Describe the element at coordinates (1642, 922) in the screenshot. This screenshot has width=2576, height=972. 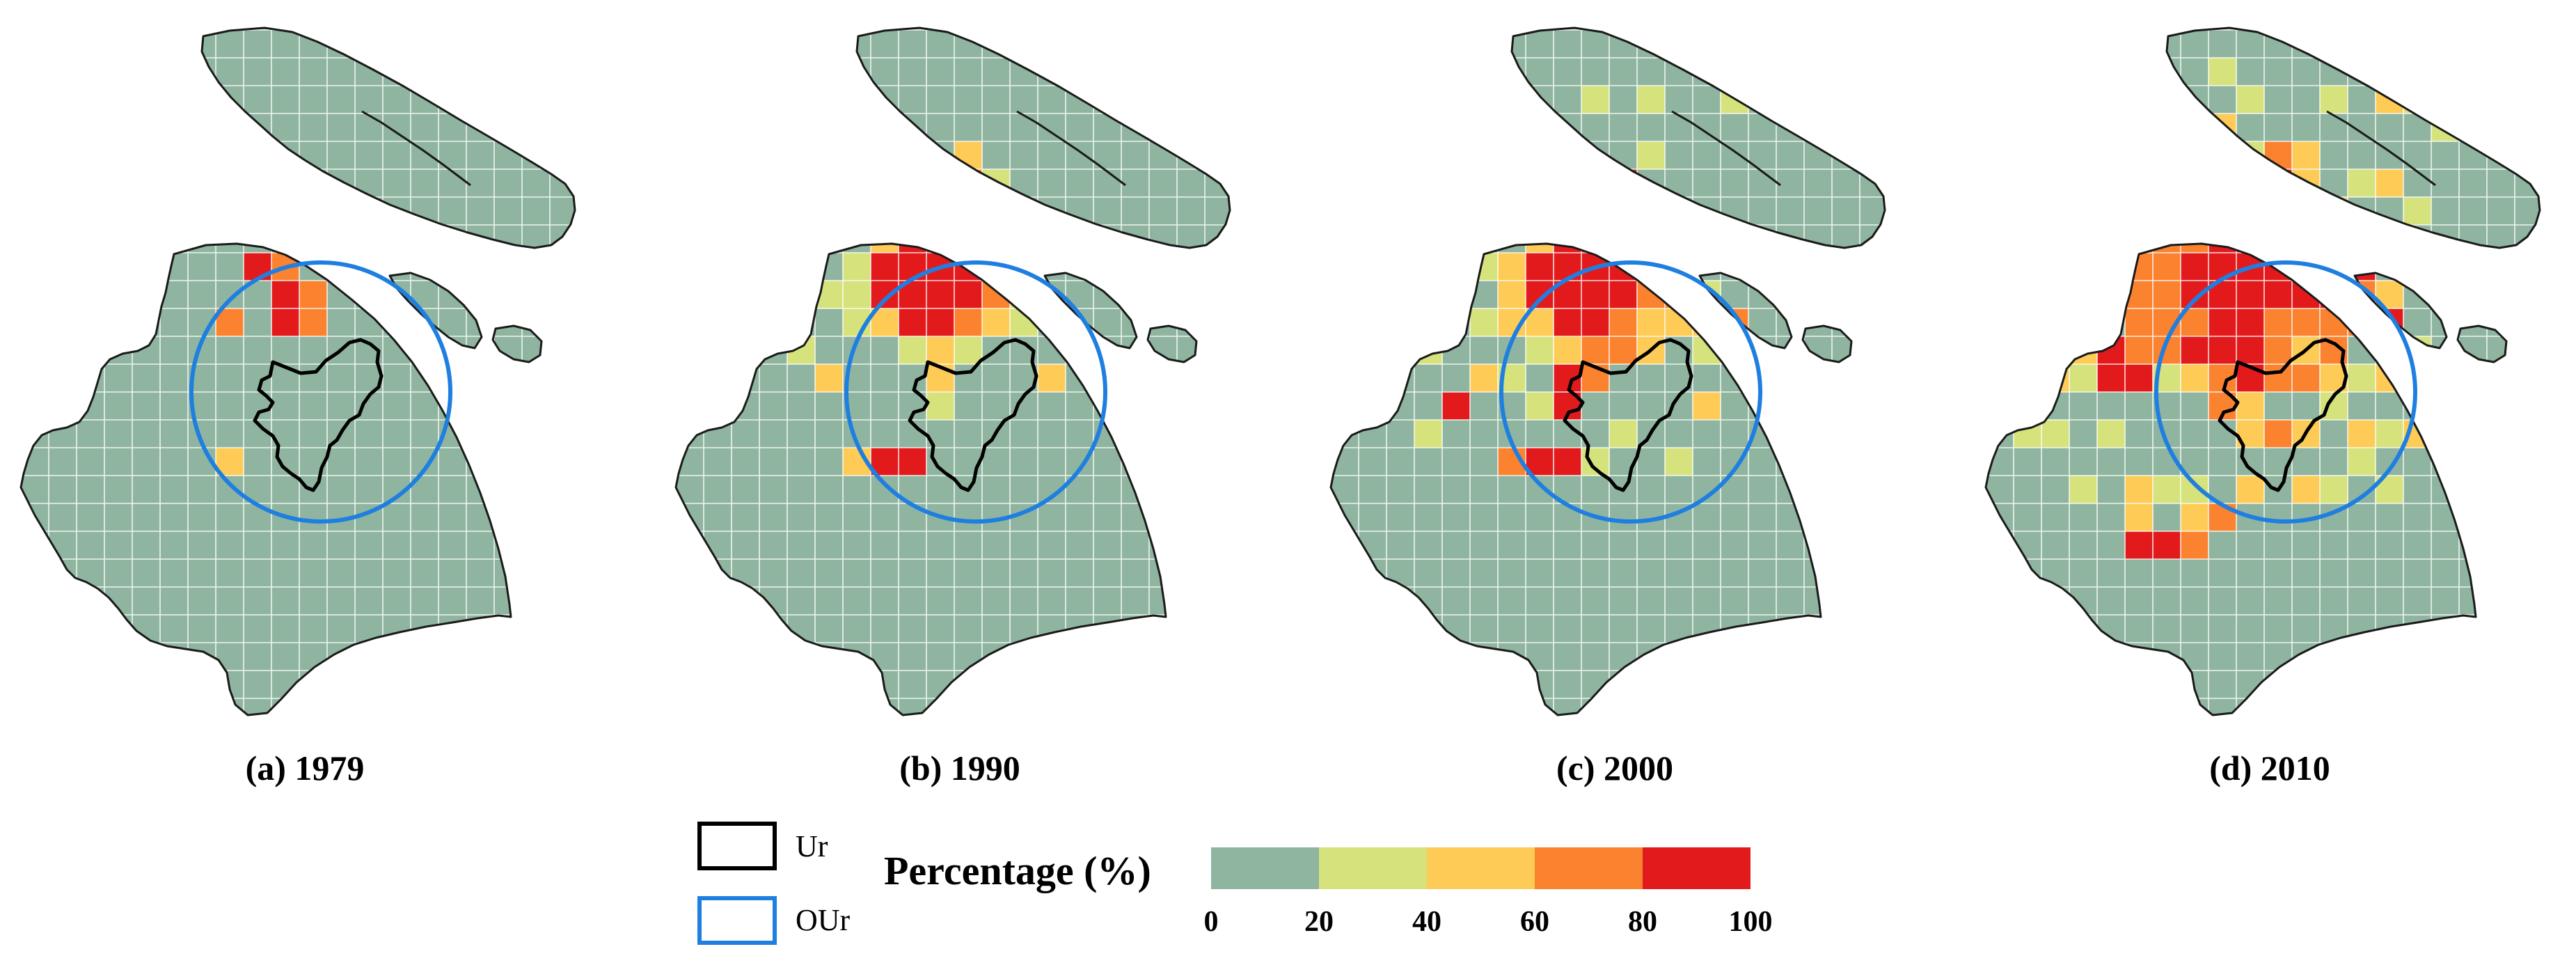
I see `colorbar-tick-label: 80` at that location.